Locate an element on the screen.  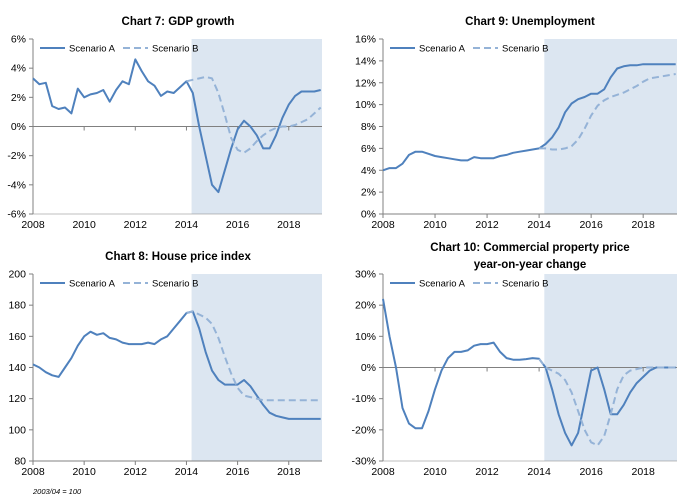
unemployment-series-scenario-a is located at coordinates (529, 117).